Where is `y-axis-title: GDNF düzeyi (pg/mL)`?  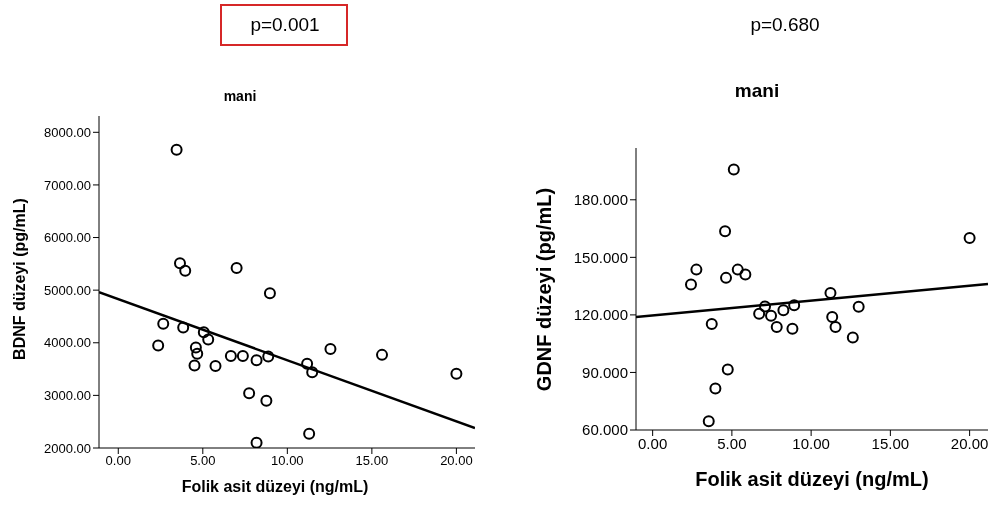 y-axis-title: GDNF düzeyi (pg/mL) is located at coordinates (544, 290).